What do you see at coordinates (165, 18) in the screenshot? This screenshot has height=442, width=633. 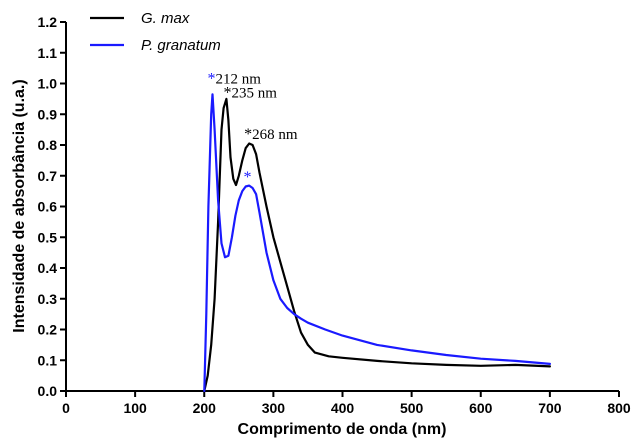 I see `legend-label: G. max` at bounding box center [165, 18].